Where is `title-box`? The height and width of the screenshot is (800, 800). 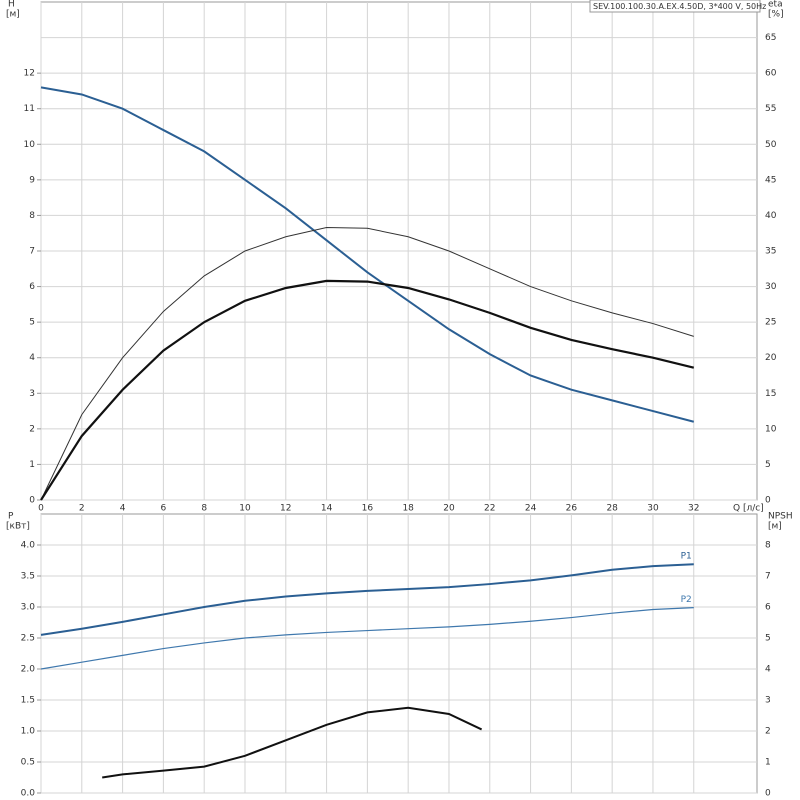 title-box is located at coordinates (675, 6).